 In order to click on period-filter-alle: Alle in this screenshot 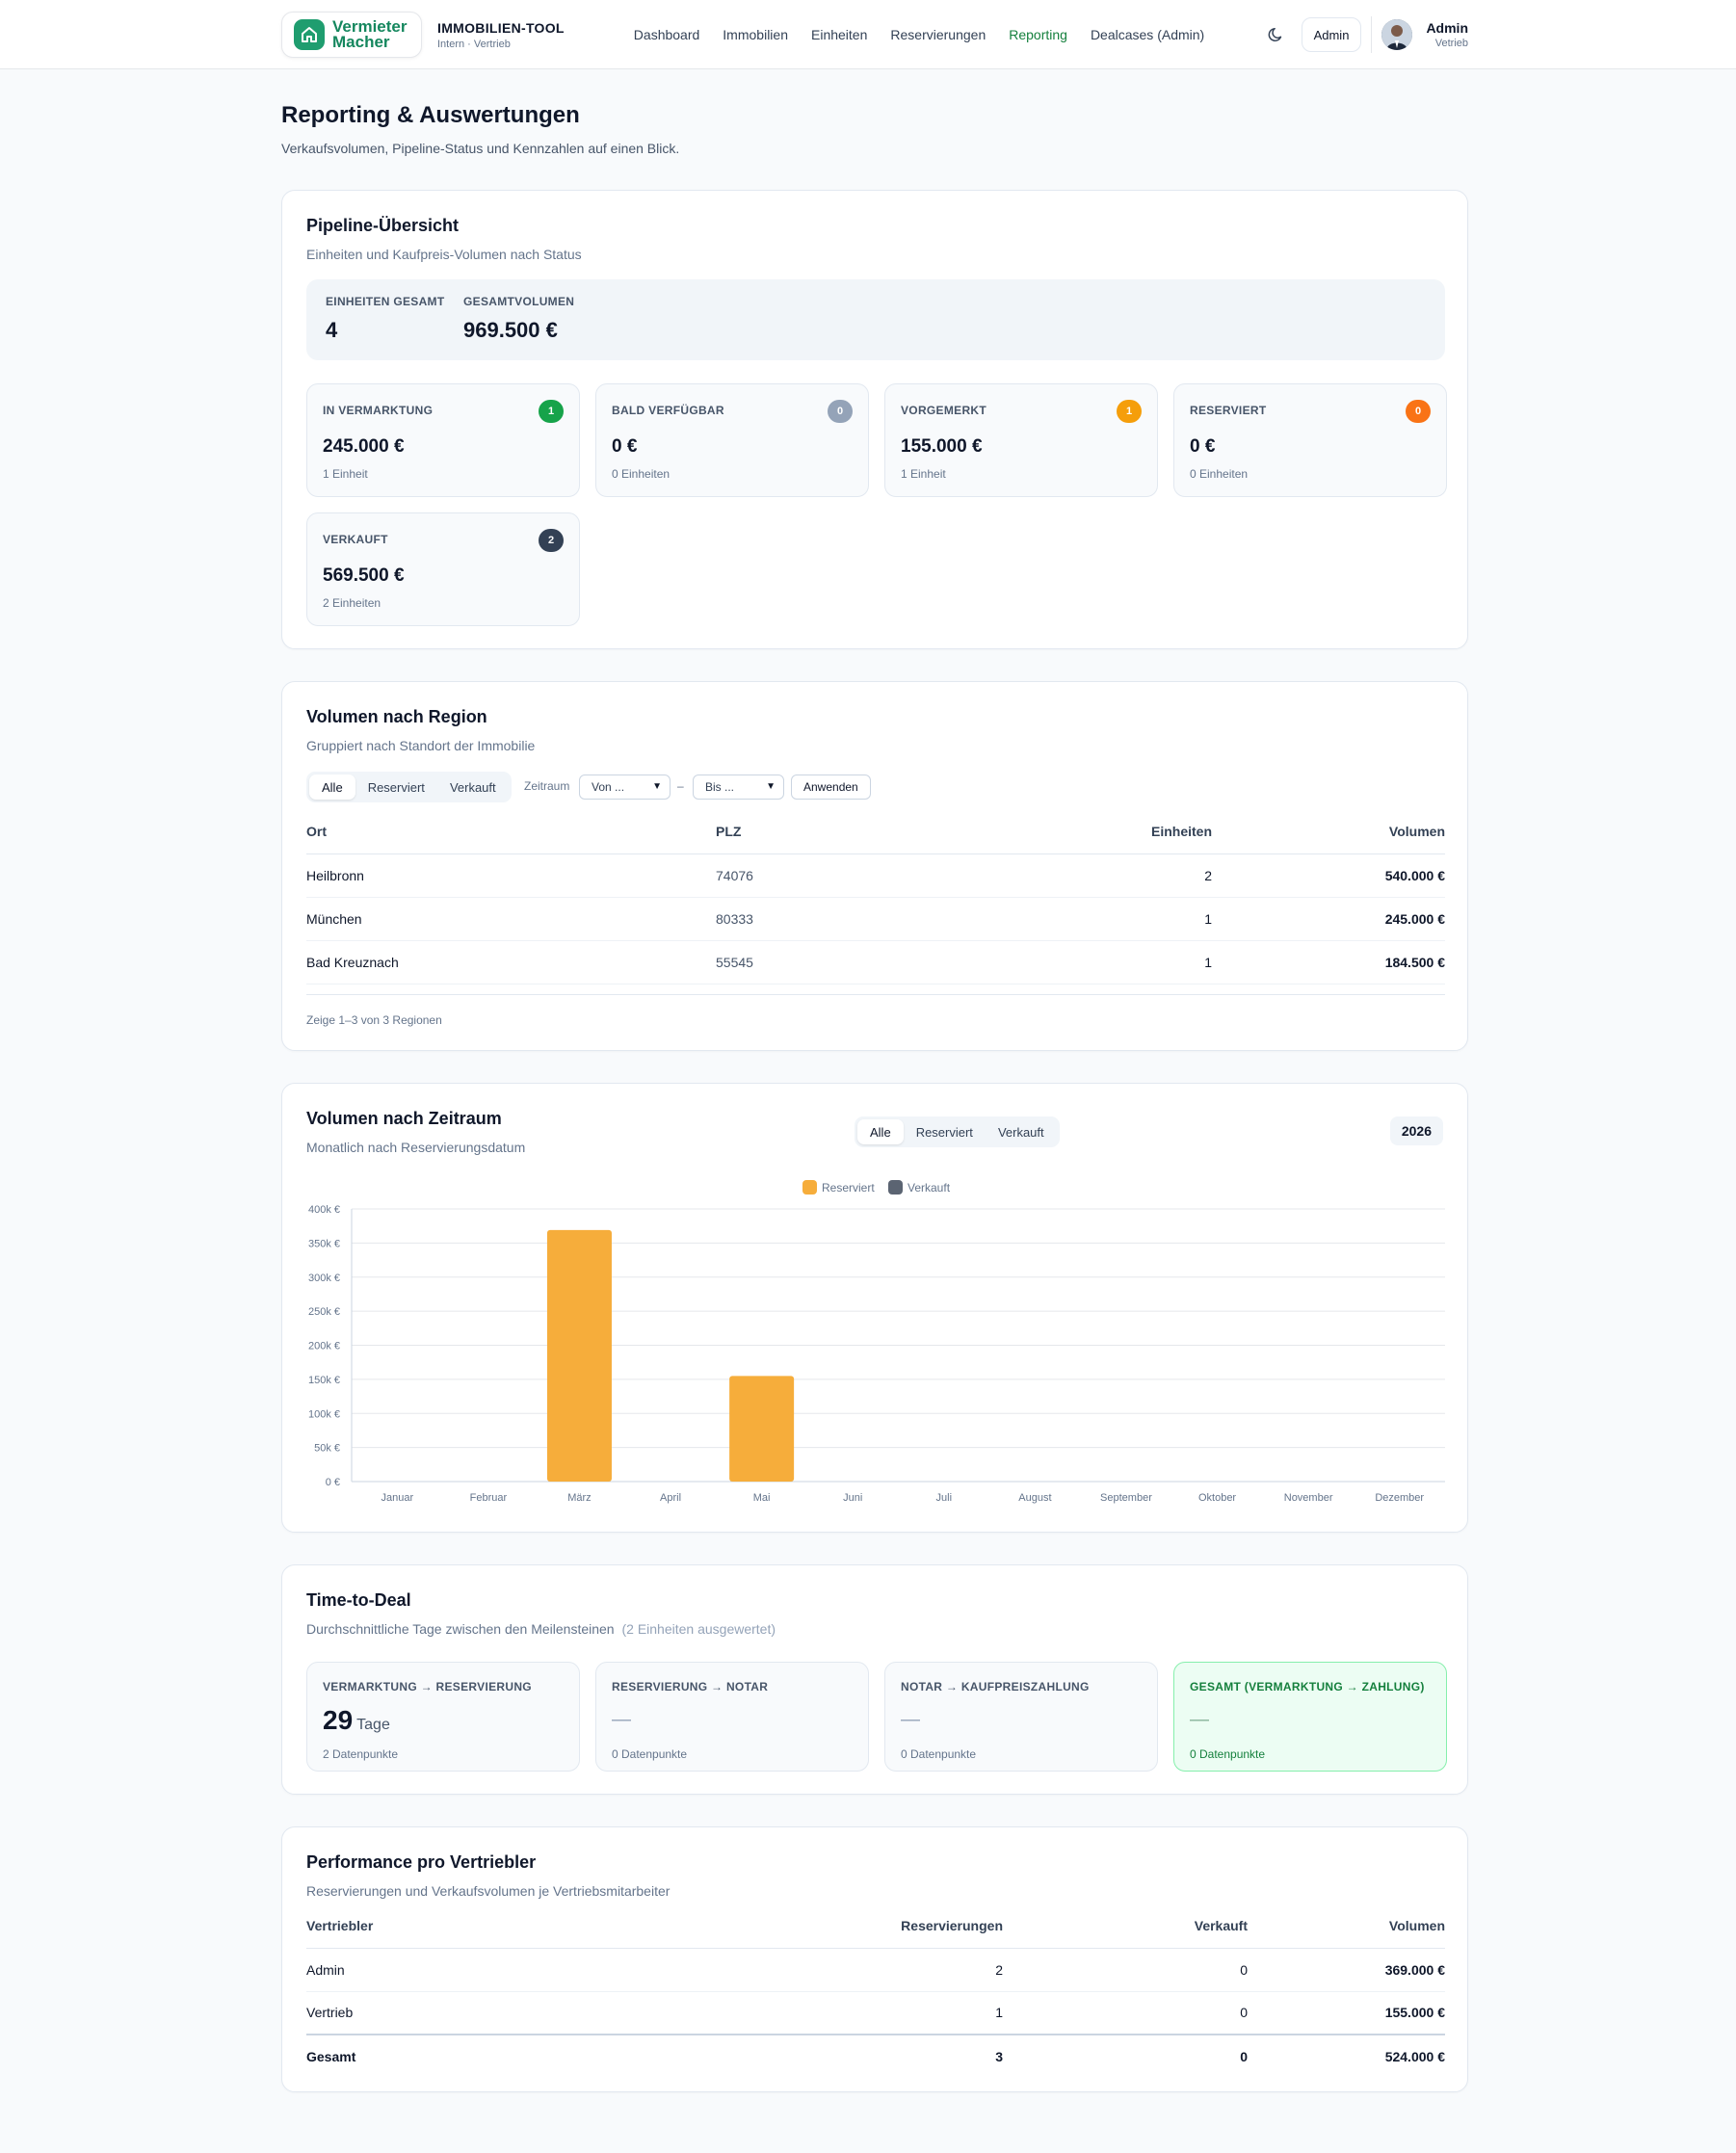, I will do `click(880, 1131)`.